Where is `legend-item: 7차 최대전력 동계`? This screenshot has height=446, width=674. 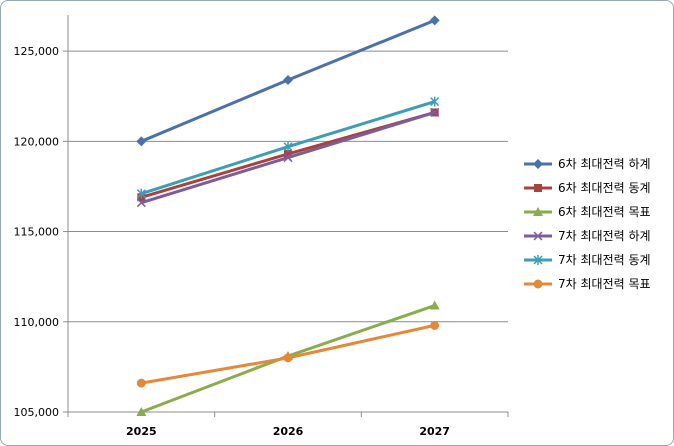 legend-item: 7차 최대전력 동계 is located at coordinates (587, 260).